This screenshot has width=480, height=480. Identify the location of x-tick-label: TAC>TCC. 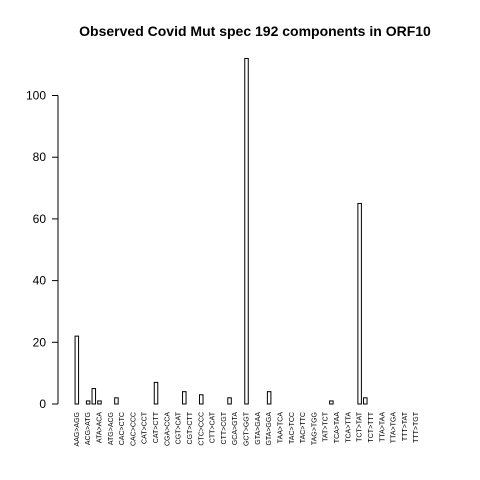
(292, 428).